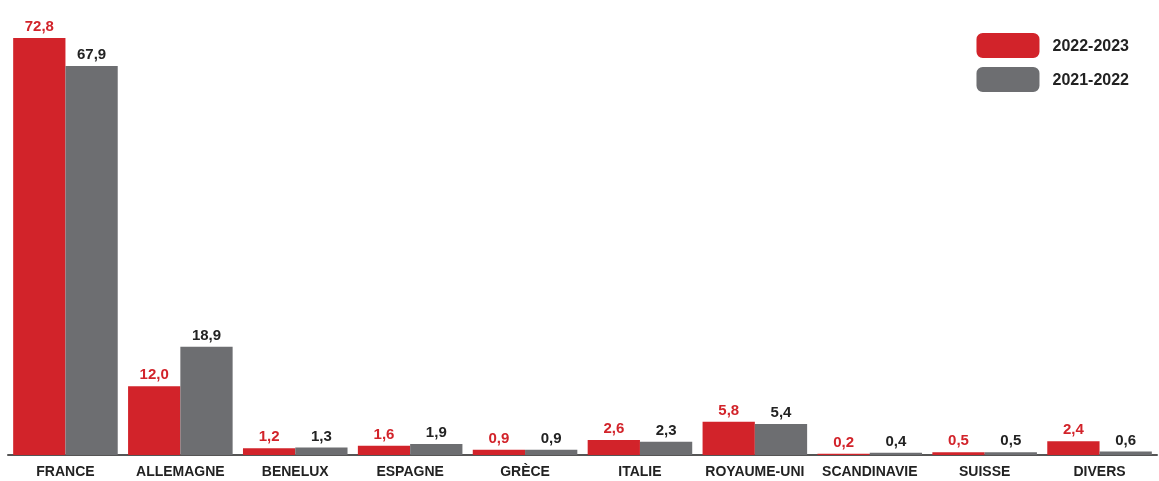 This screenshot has height=481, width=1159. I want to click on data-label: 0,6, so click(1126, 439).